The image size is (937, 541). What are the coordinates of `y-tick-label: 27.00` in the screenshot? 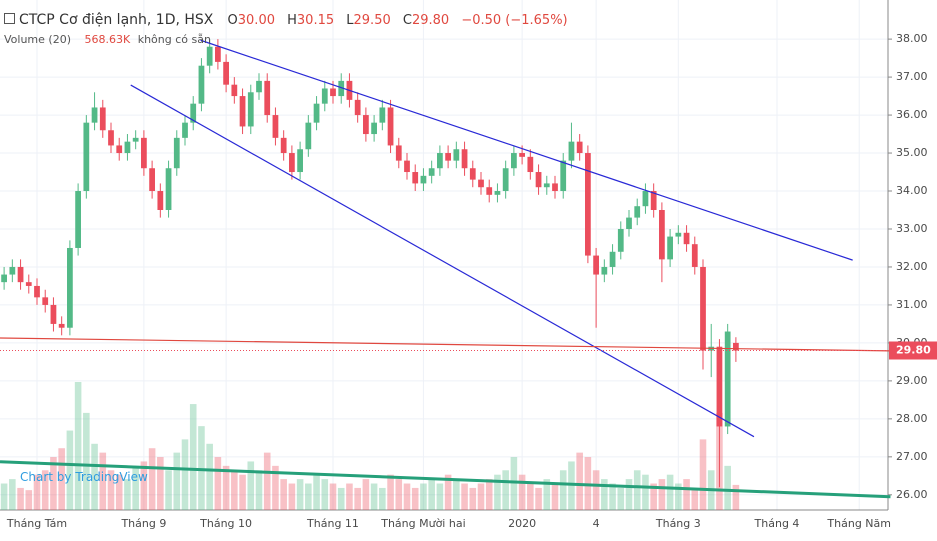 It's located at (912, 456).